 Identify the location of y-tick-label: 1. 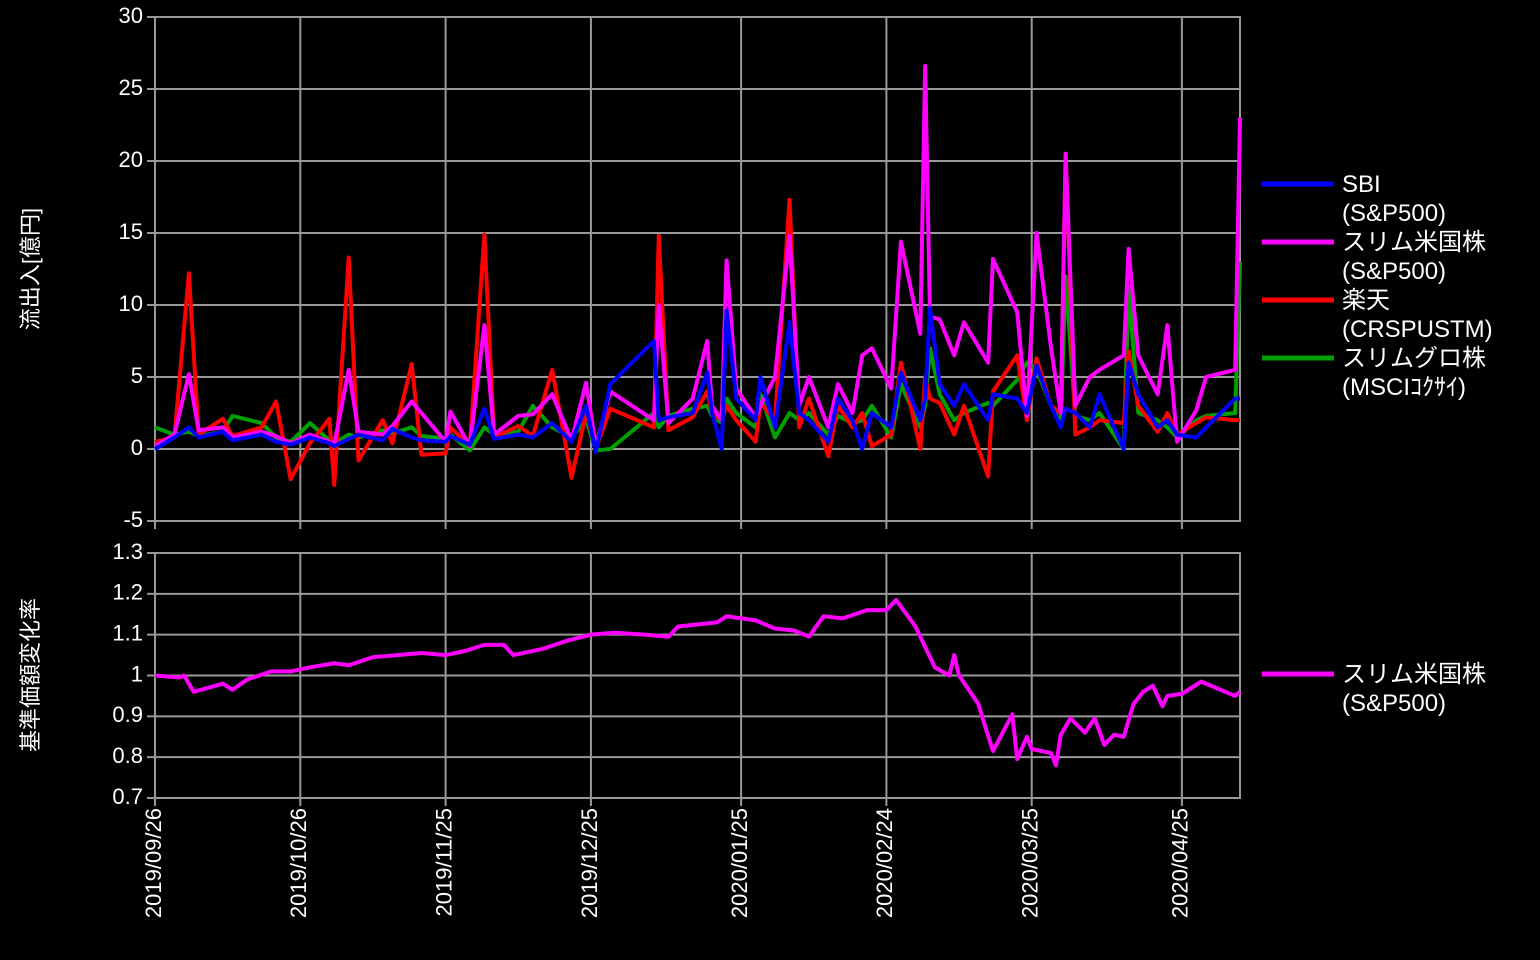
(137, 673).